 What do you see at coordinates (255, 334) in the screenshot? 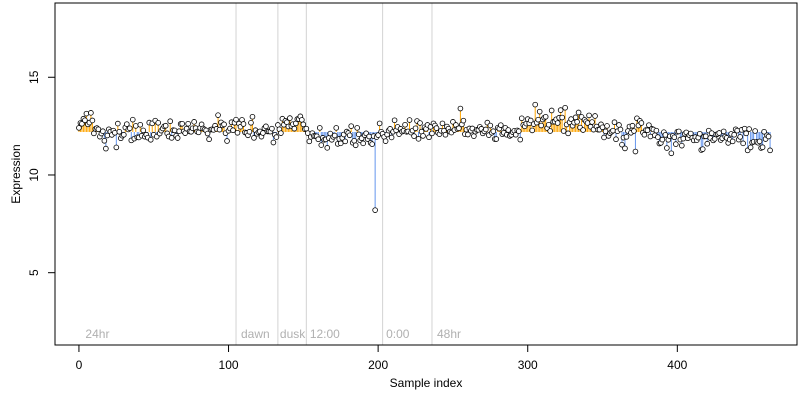
I see `region-label: dawn` at bounding box center [255, 334].